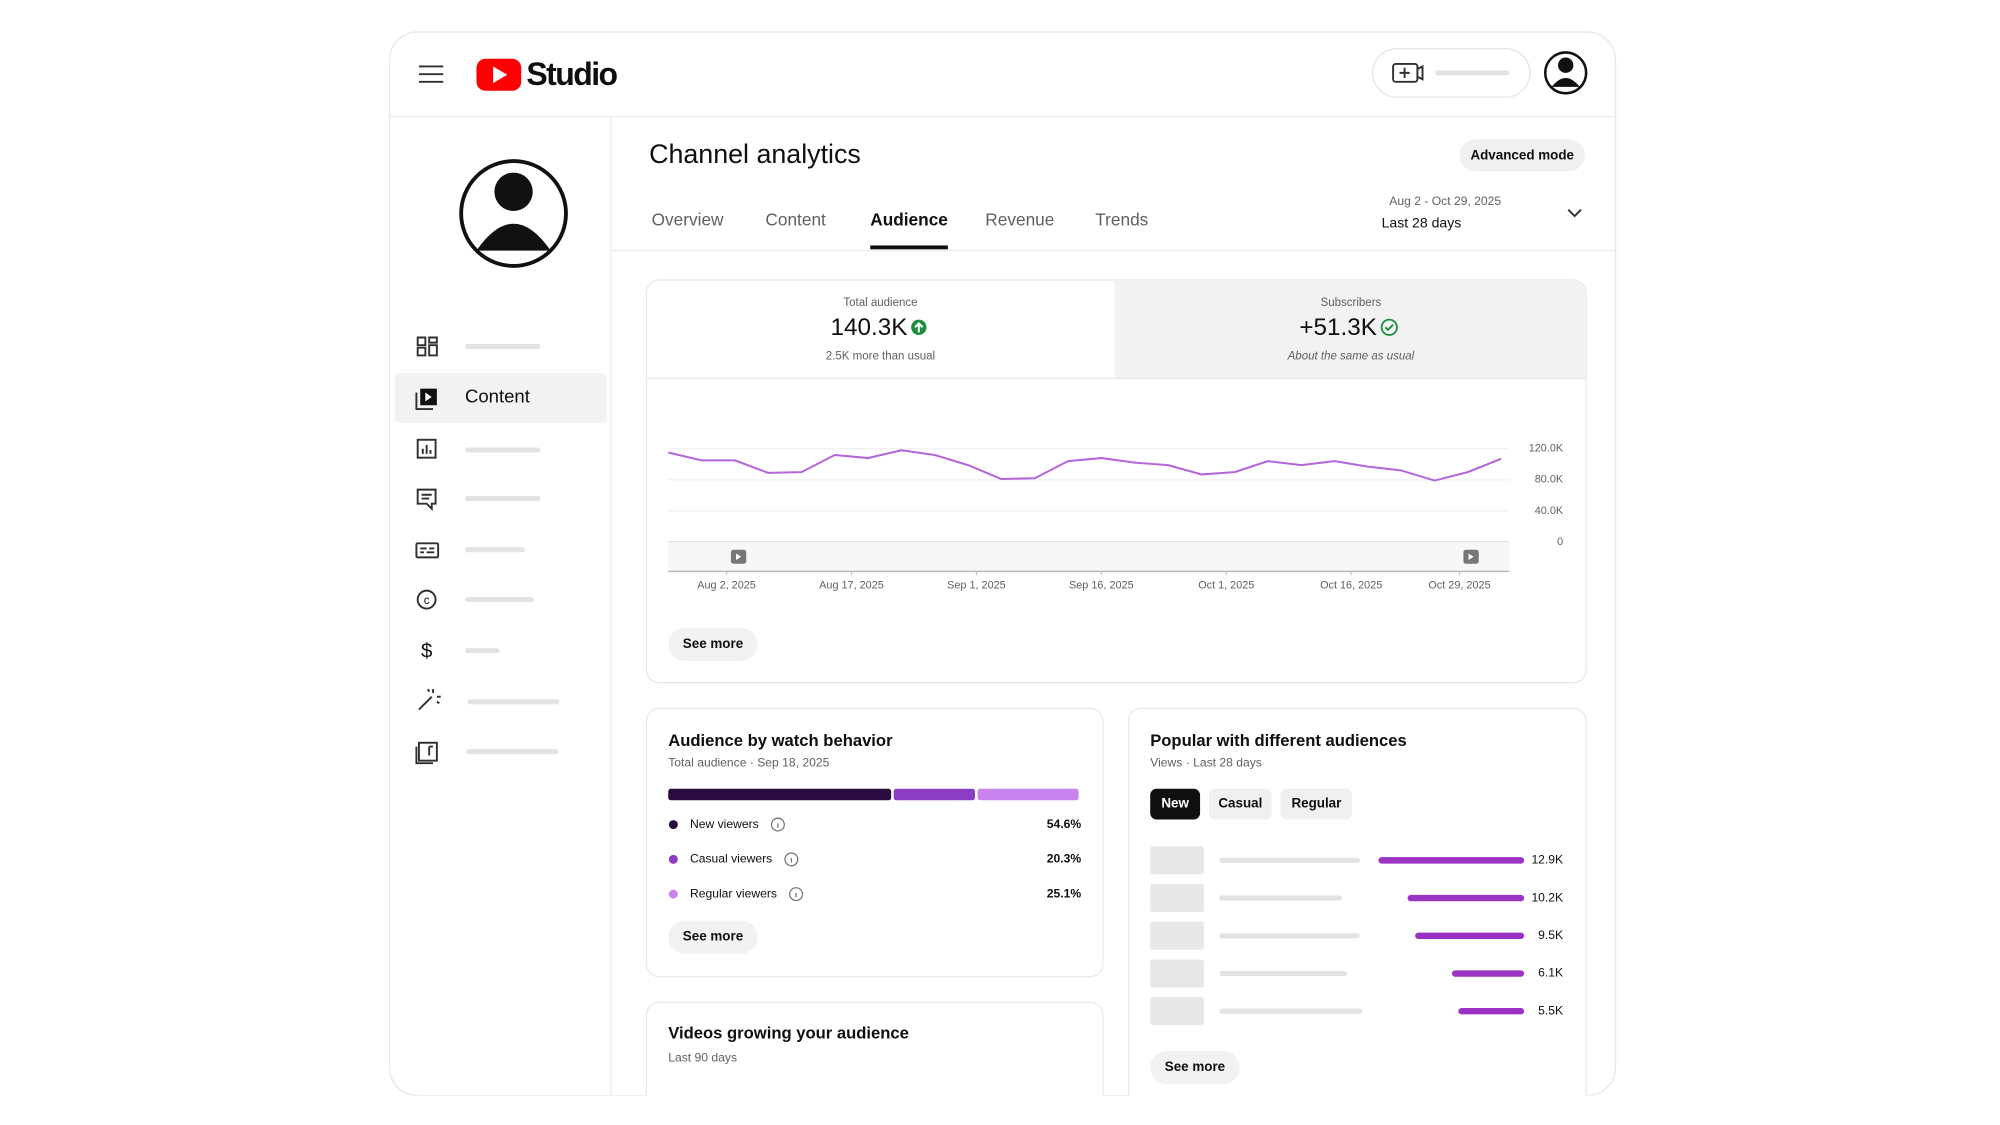 The width and height of the screenshot is (2000, 1125). I want to click on metric-tile-selected, so click(1350, 329).